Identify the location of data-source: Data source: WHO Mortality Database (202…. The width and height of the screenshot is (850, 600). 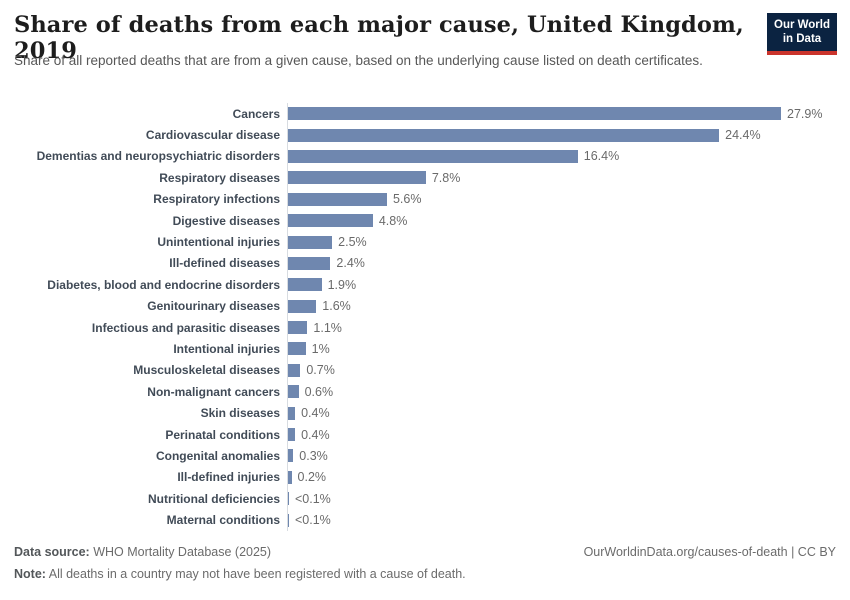
(142, 552).